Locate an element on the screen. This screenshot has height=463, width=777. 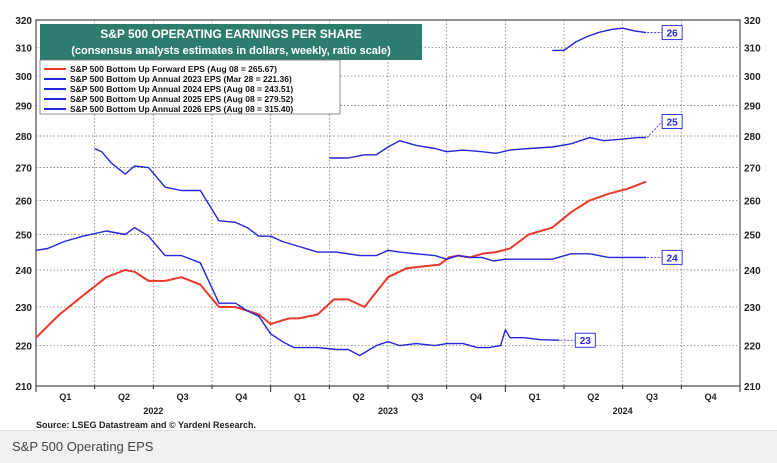
y-tick-label-left: 310 is located at coordinates (23, 49).